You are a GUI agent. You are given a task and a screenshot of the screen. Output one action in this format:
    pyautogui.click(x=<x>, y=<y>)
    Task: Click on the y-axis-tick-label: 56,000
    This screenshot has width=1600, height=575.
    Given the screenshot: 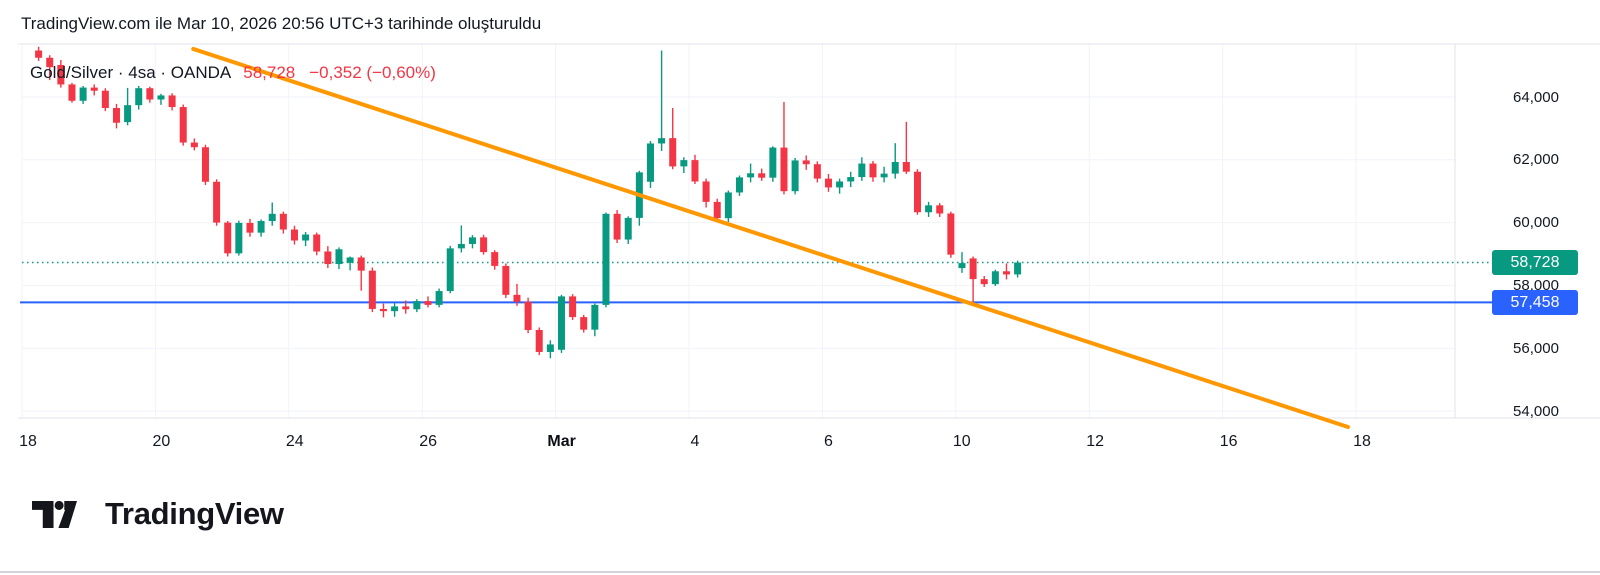 What is the action you would take?
    pyautogui.click(x=1536, y=348)
    